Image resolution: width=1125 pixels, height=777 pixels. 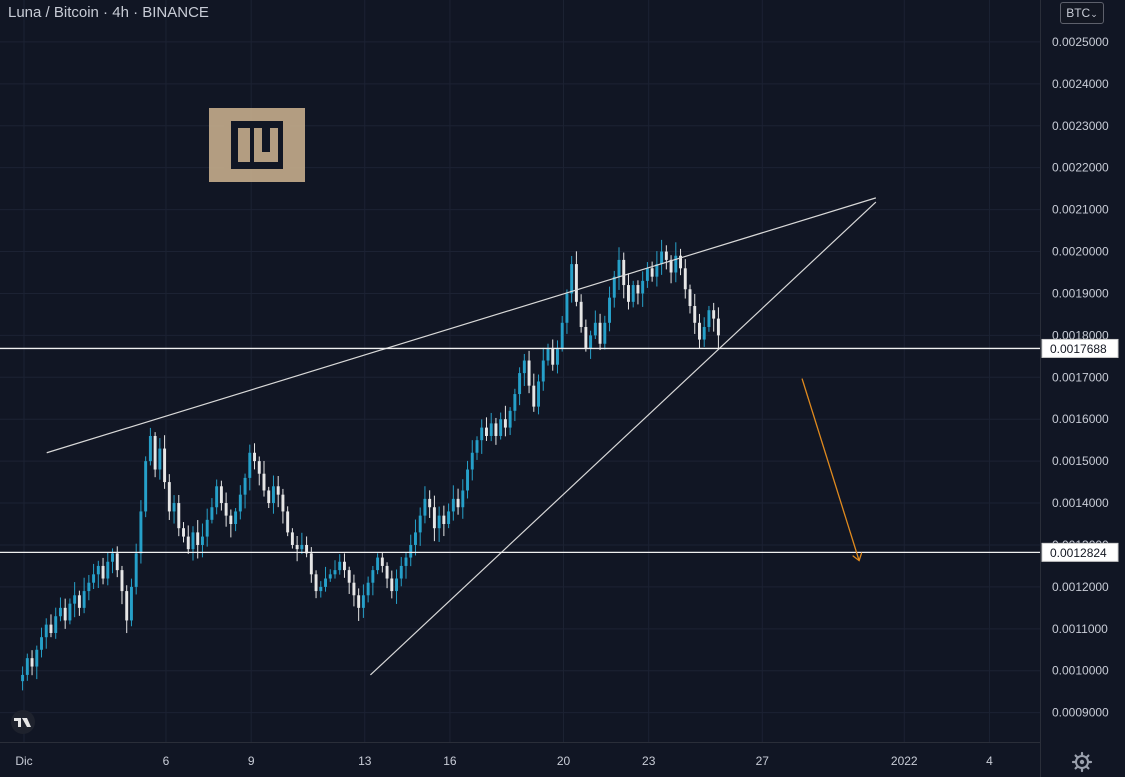 What do you see at coordinates (257, 145) in the screenshot?
I see `beincrypto-logo-icon` at bounding box center [257, 145].